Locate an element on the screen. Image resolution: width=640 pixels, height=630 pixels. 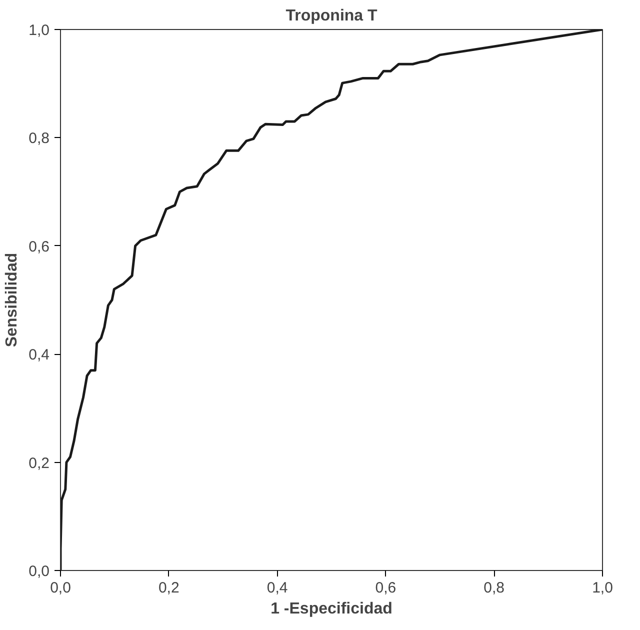
y-tick-label: 1,0 is located at coordinates (39, 30).